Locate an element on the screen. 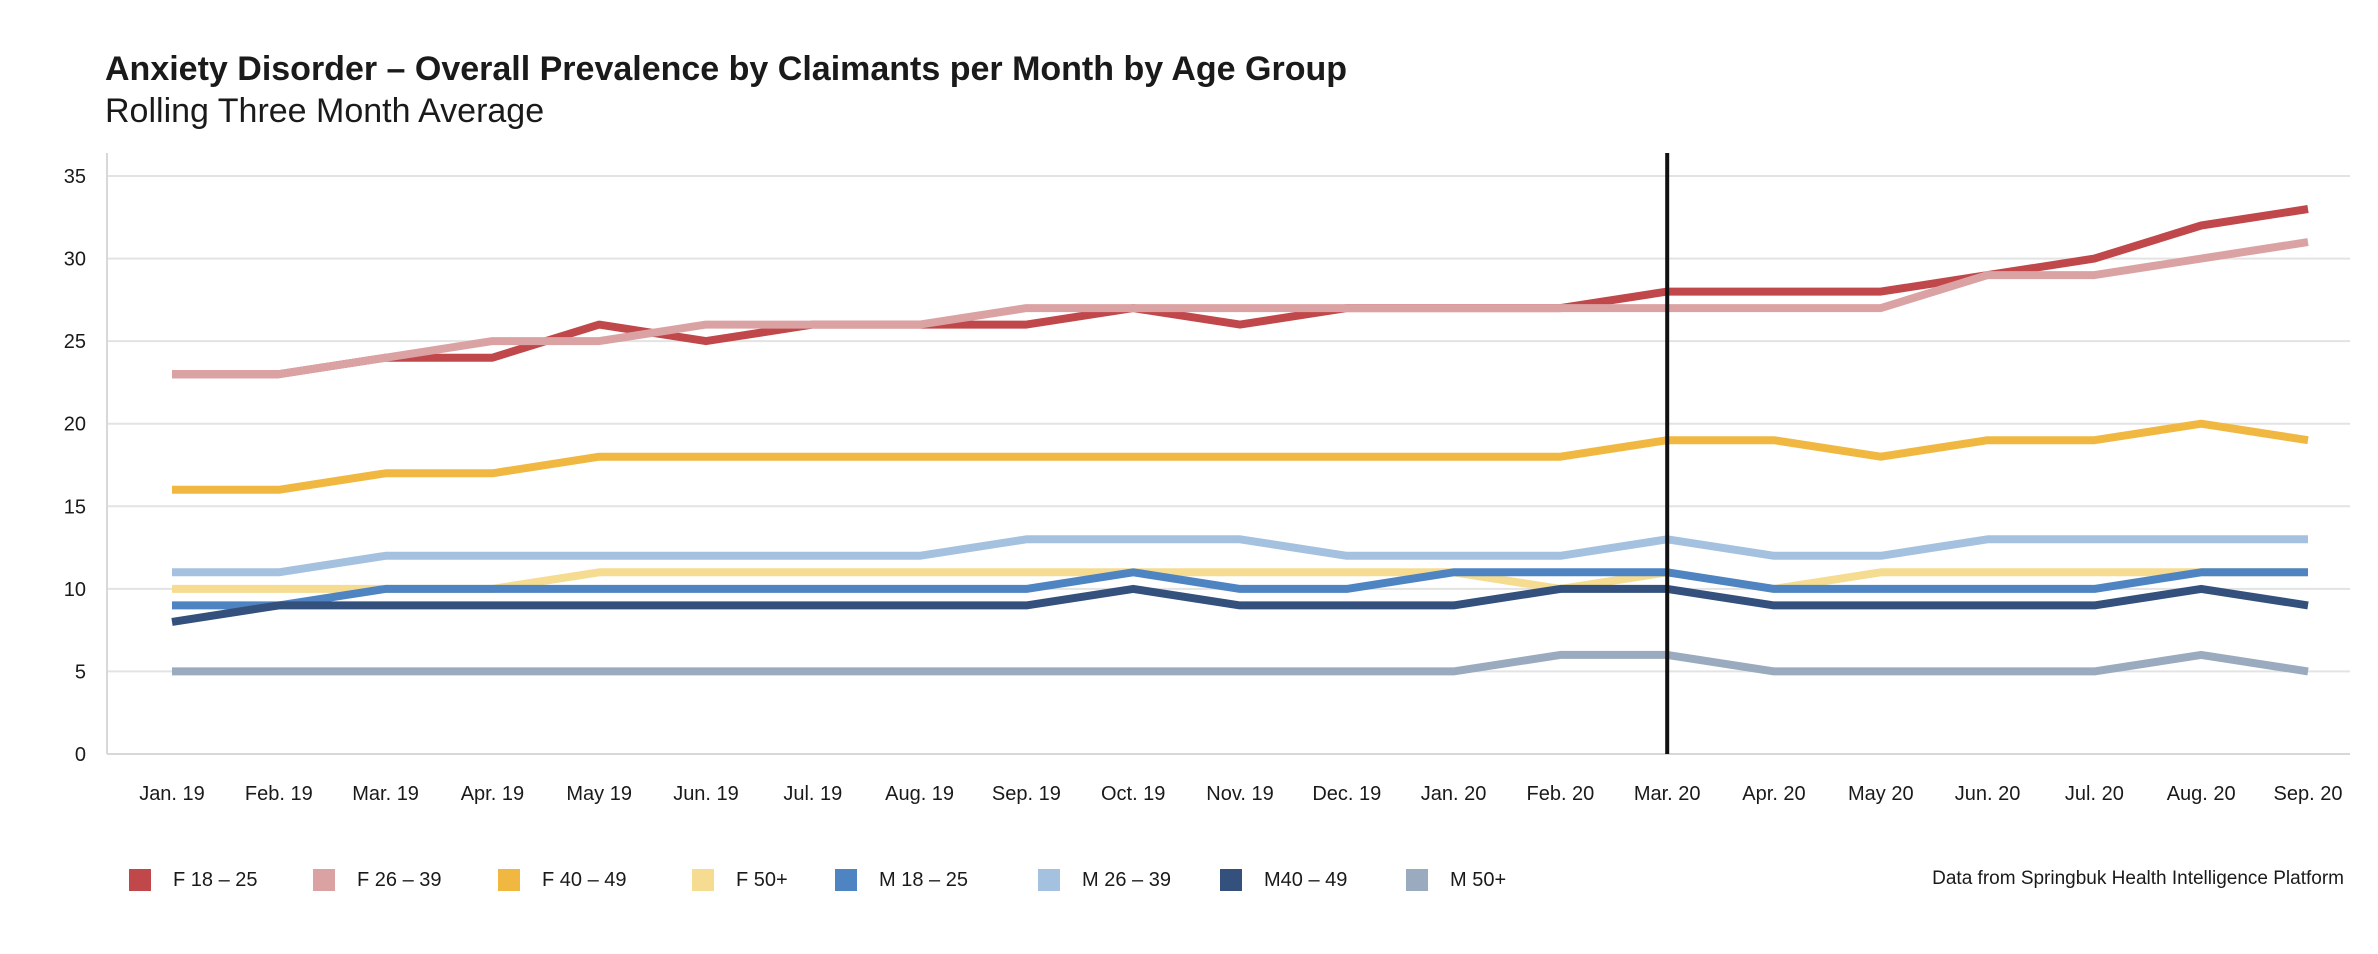 The height and width of the screenshot is (954, 2378). y-tick-label: 35 is located at coordinates (75, 177).